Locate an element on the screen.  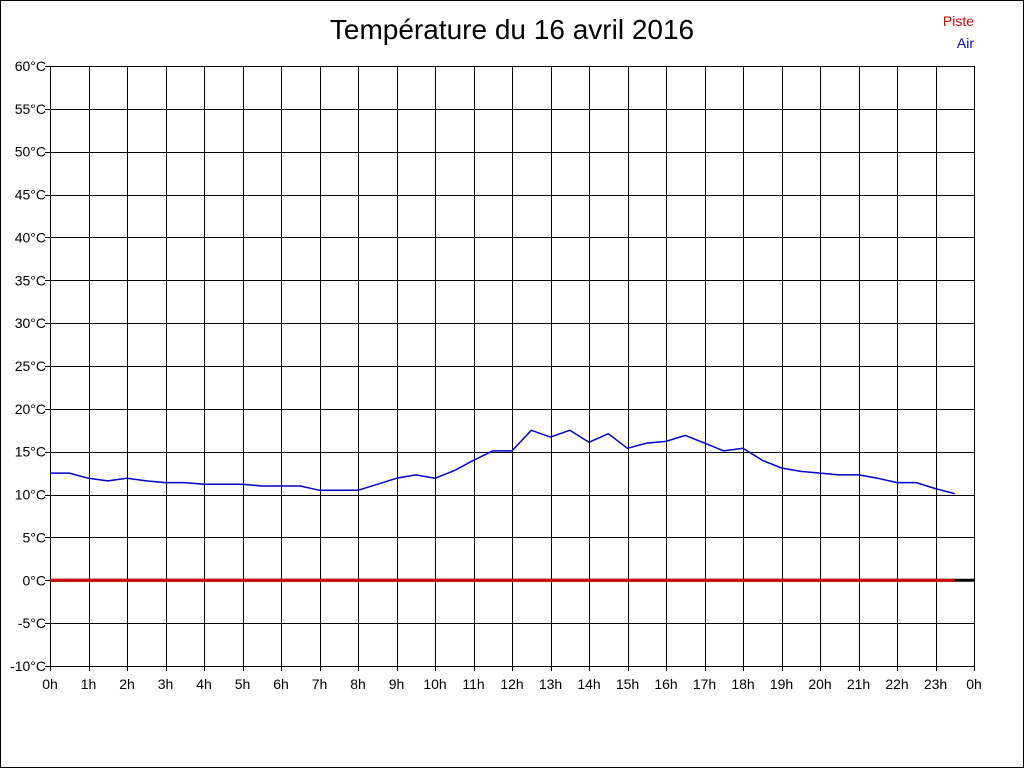
y-tick-label: 15°C is located at coordinates (30, 452).